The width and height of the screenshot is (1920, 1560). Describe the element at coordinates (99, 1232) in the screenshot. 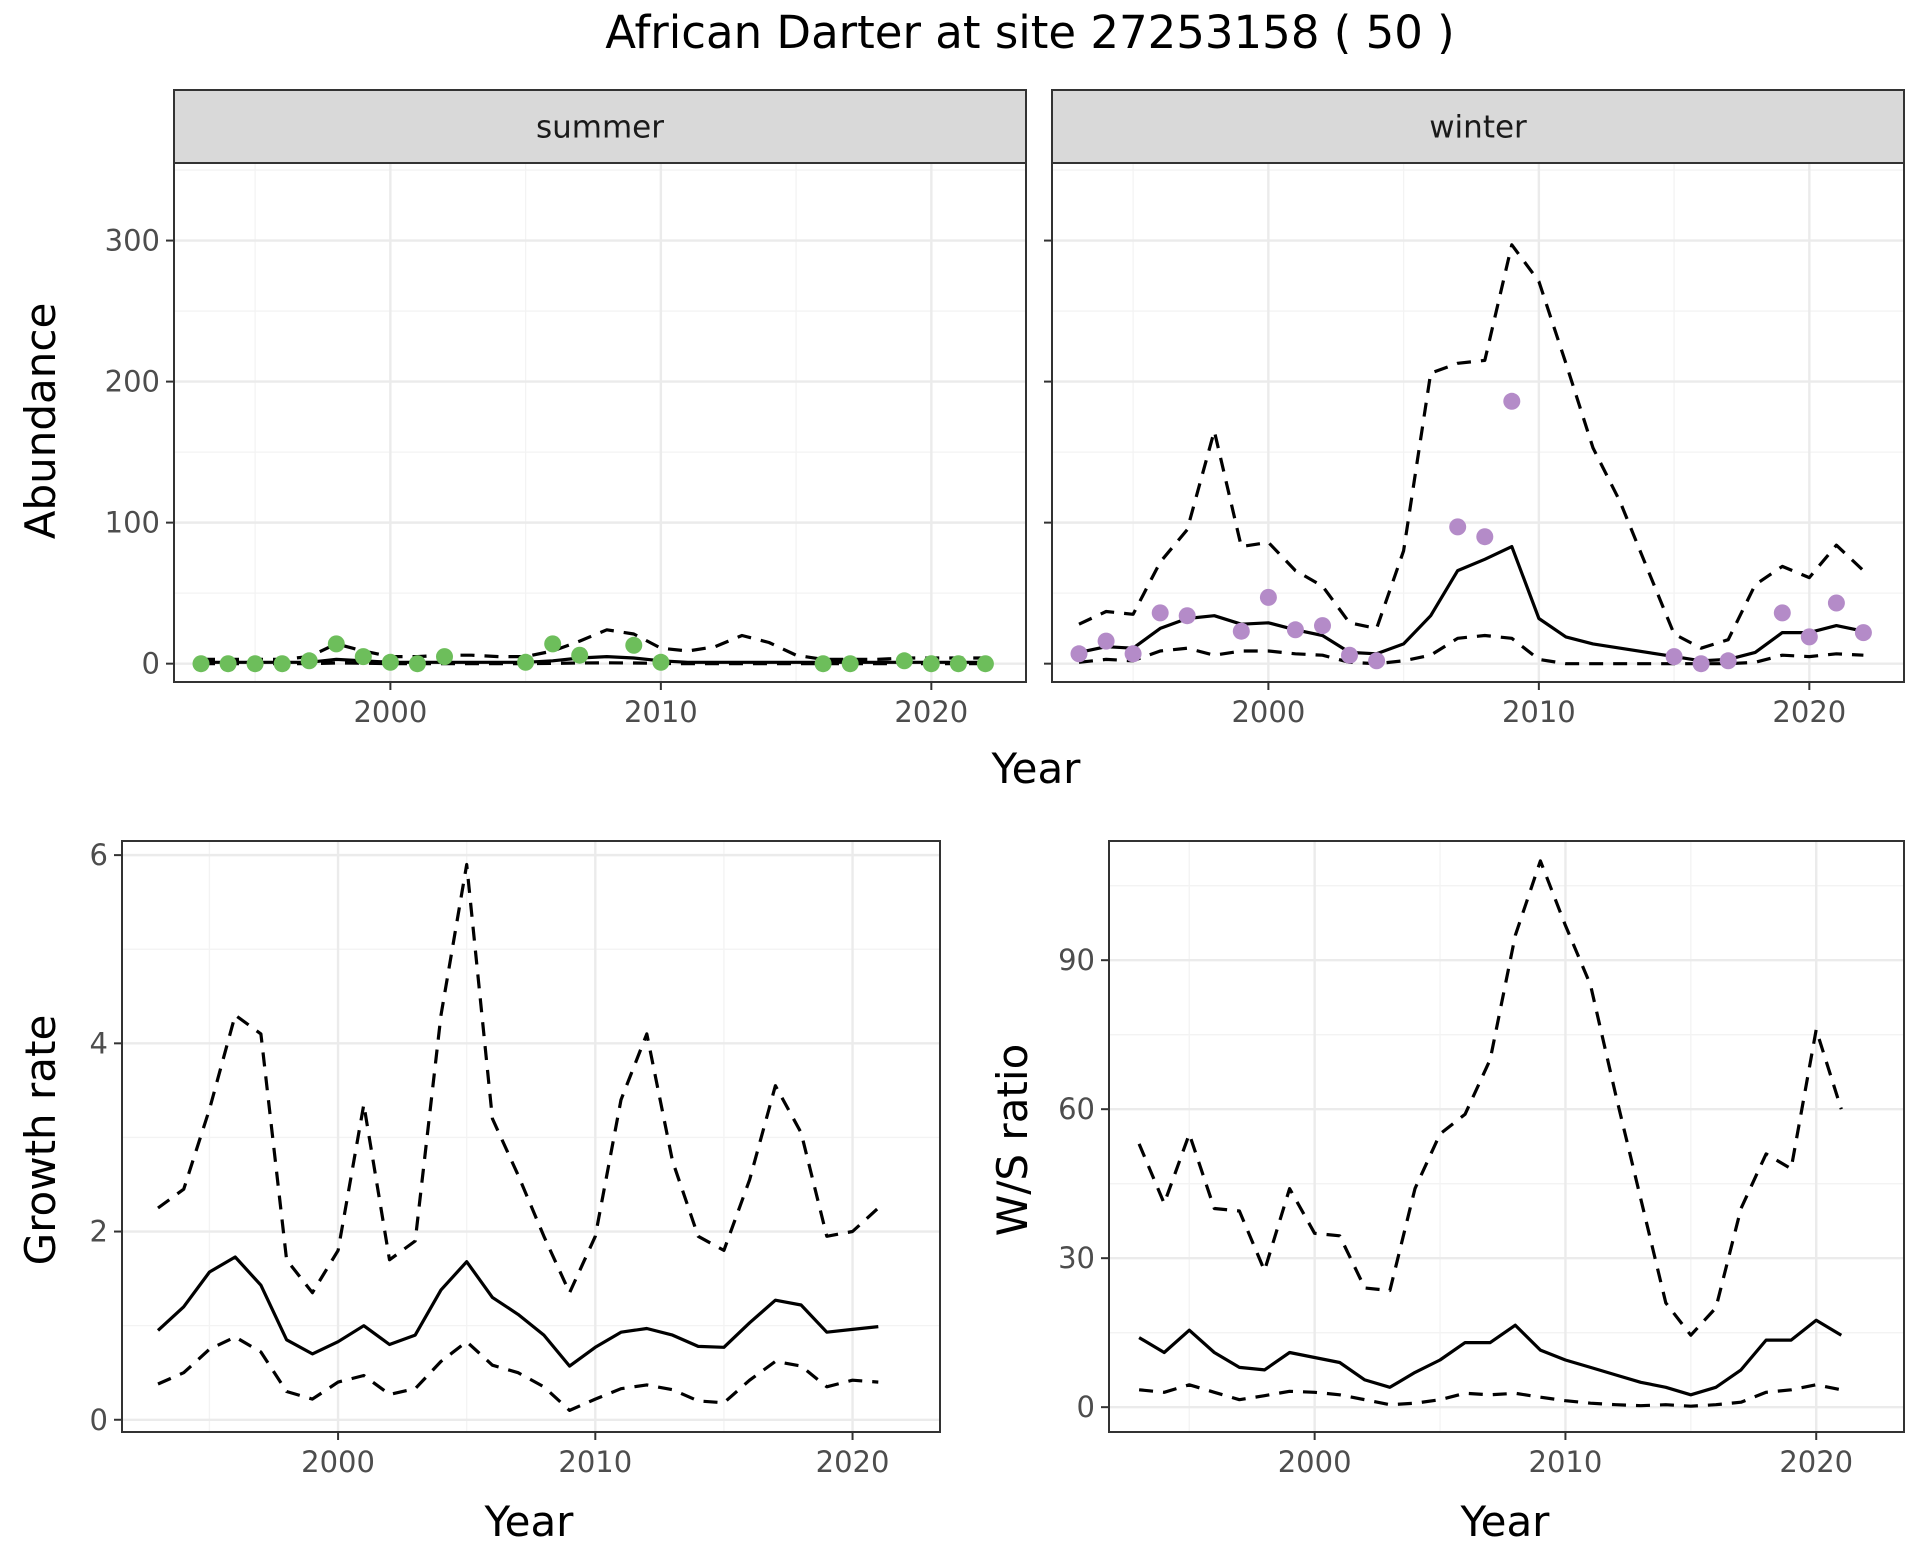

I see `growth-y-tick-label: 2` at that location.